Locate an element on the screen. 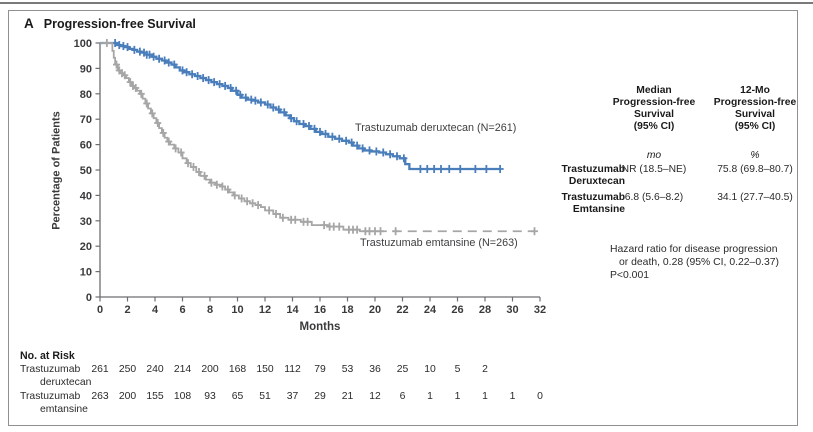 Image resolution: width=813 pixels, height=432 pixels. y-tick-label: 60 is located at coordinates (86, 146).